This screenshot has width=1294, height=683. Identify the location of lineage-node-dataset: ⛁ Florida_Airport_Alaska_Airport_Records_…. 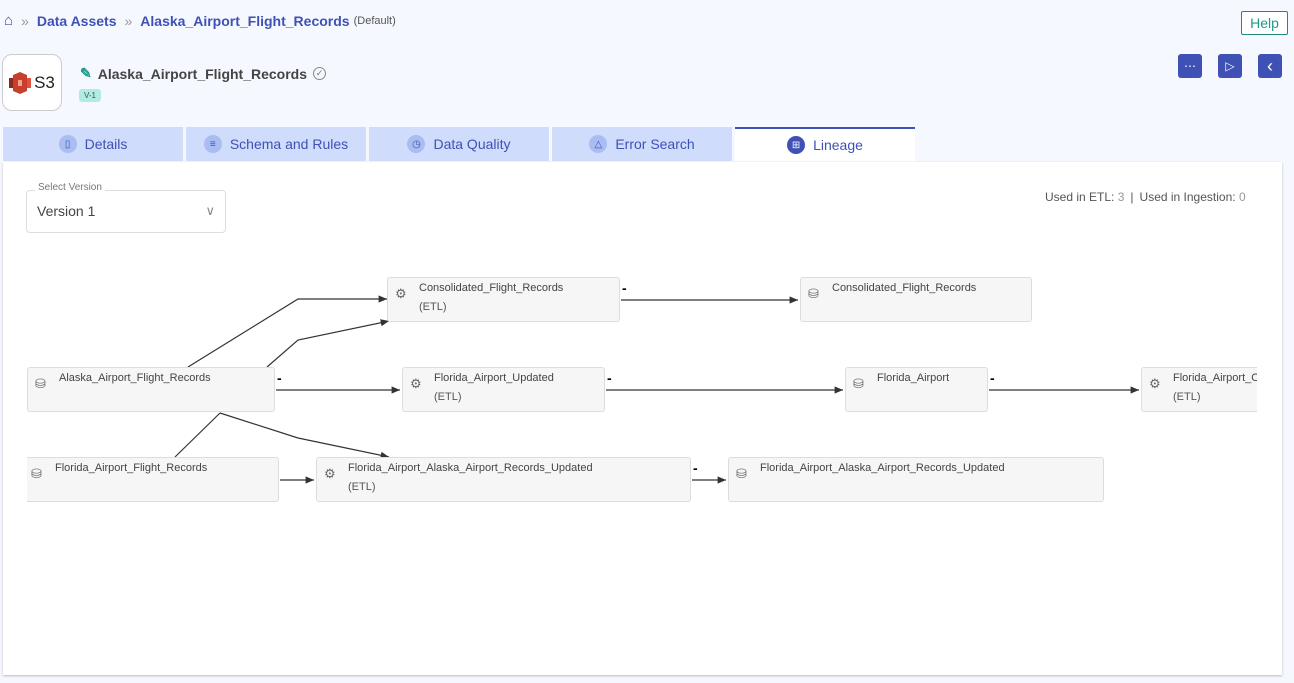
(916, 479).